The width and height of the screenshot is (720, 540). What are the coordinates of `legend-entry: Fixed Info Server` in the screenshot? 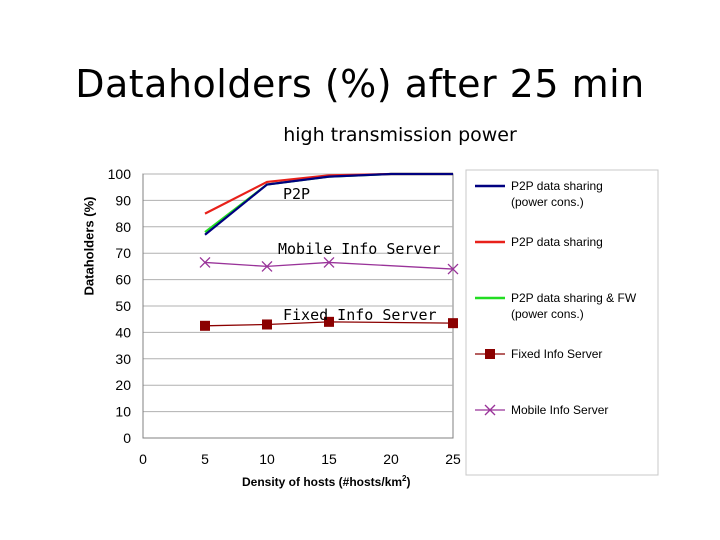 It's located at (538, 354).